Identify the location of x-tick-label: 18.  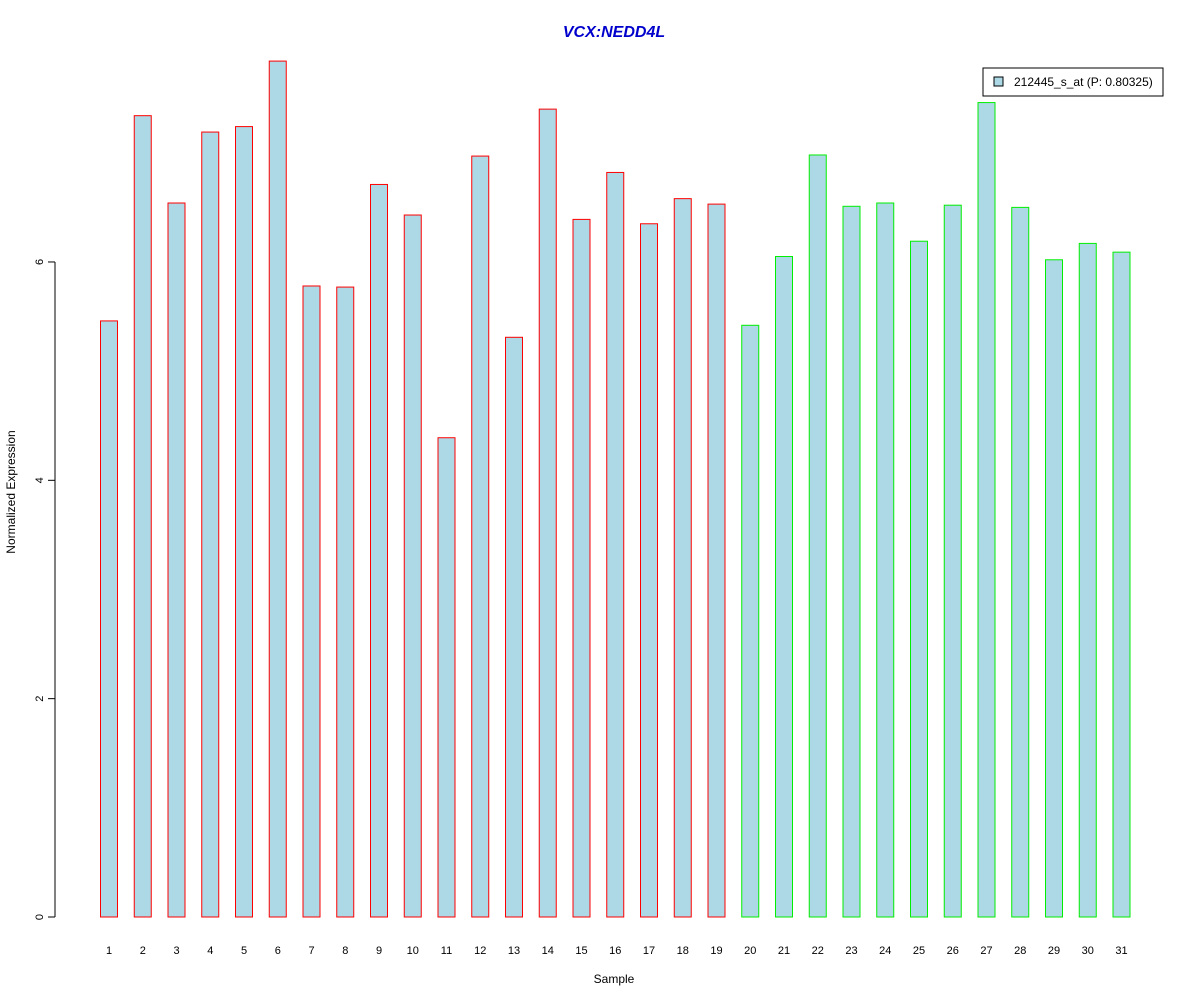
(683, 951).